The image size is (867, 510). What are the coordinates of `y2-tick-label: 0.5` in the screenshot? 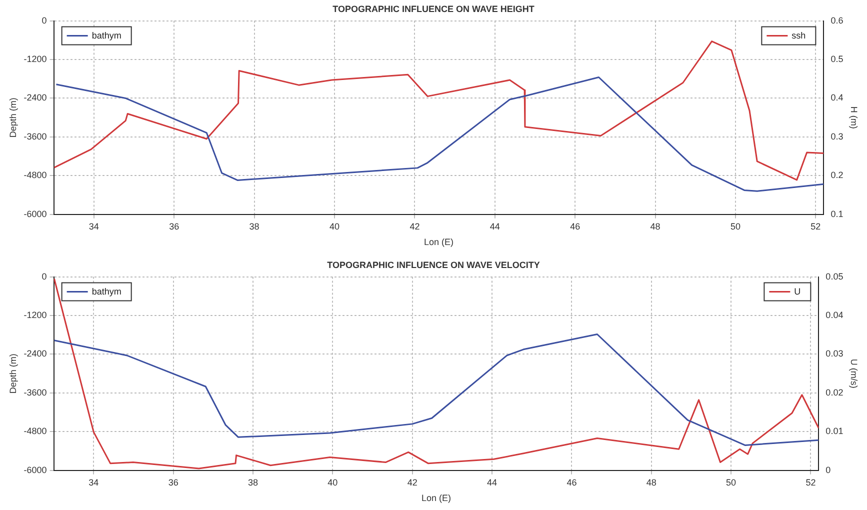 It's located at (837, 59).